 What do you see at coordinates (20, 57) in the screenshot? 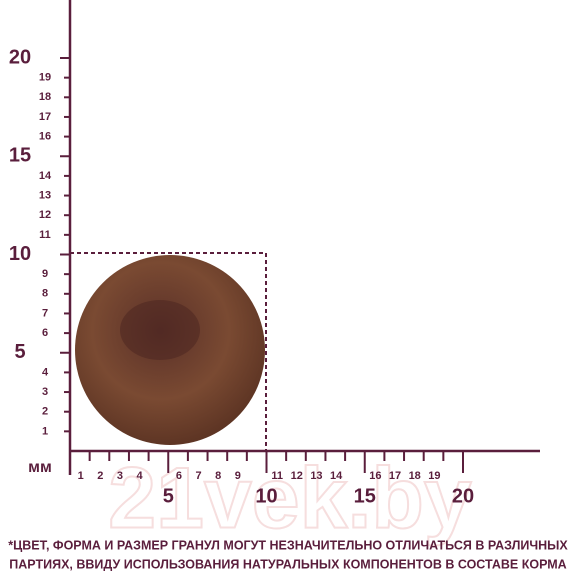
I see `y-tick-label: 20` at bounding box center [20, 57].